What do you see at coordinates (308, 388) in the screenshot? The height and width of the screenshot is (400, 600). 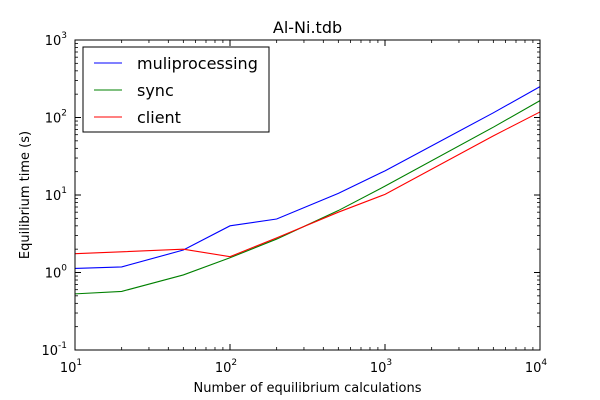 I see `x-axis-label: Number of equilibrium calculations` at bounding box center [308, 388].